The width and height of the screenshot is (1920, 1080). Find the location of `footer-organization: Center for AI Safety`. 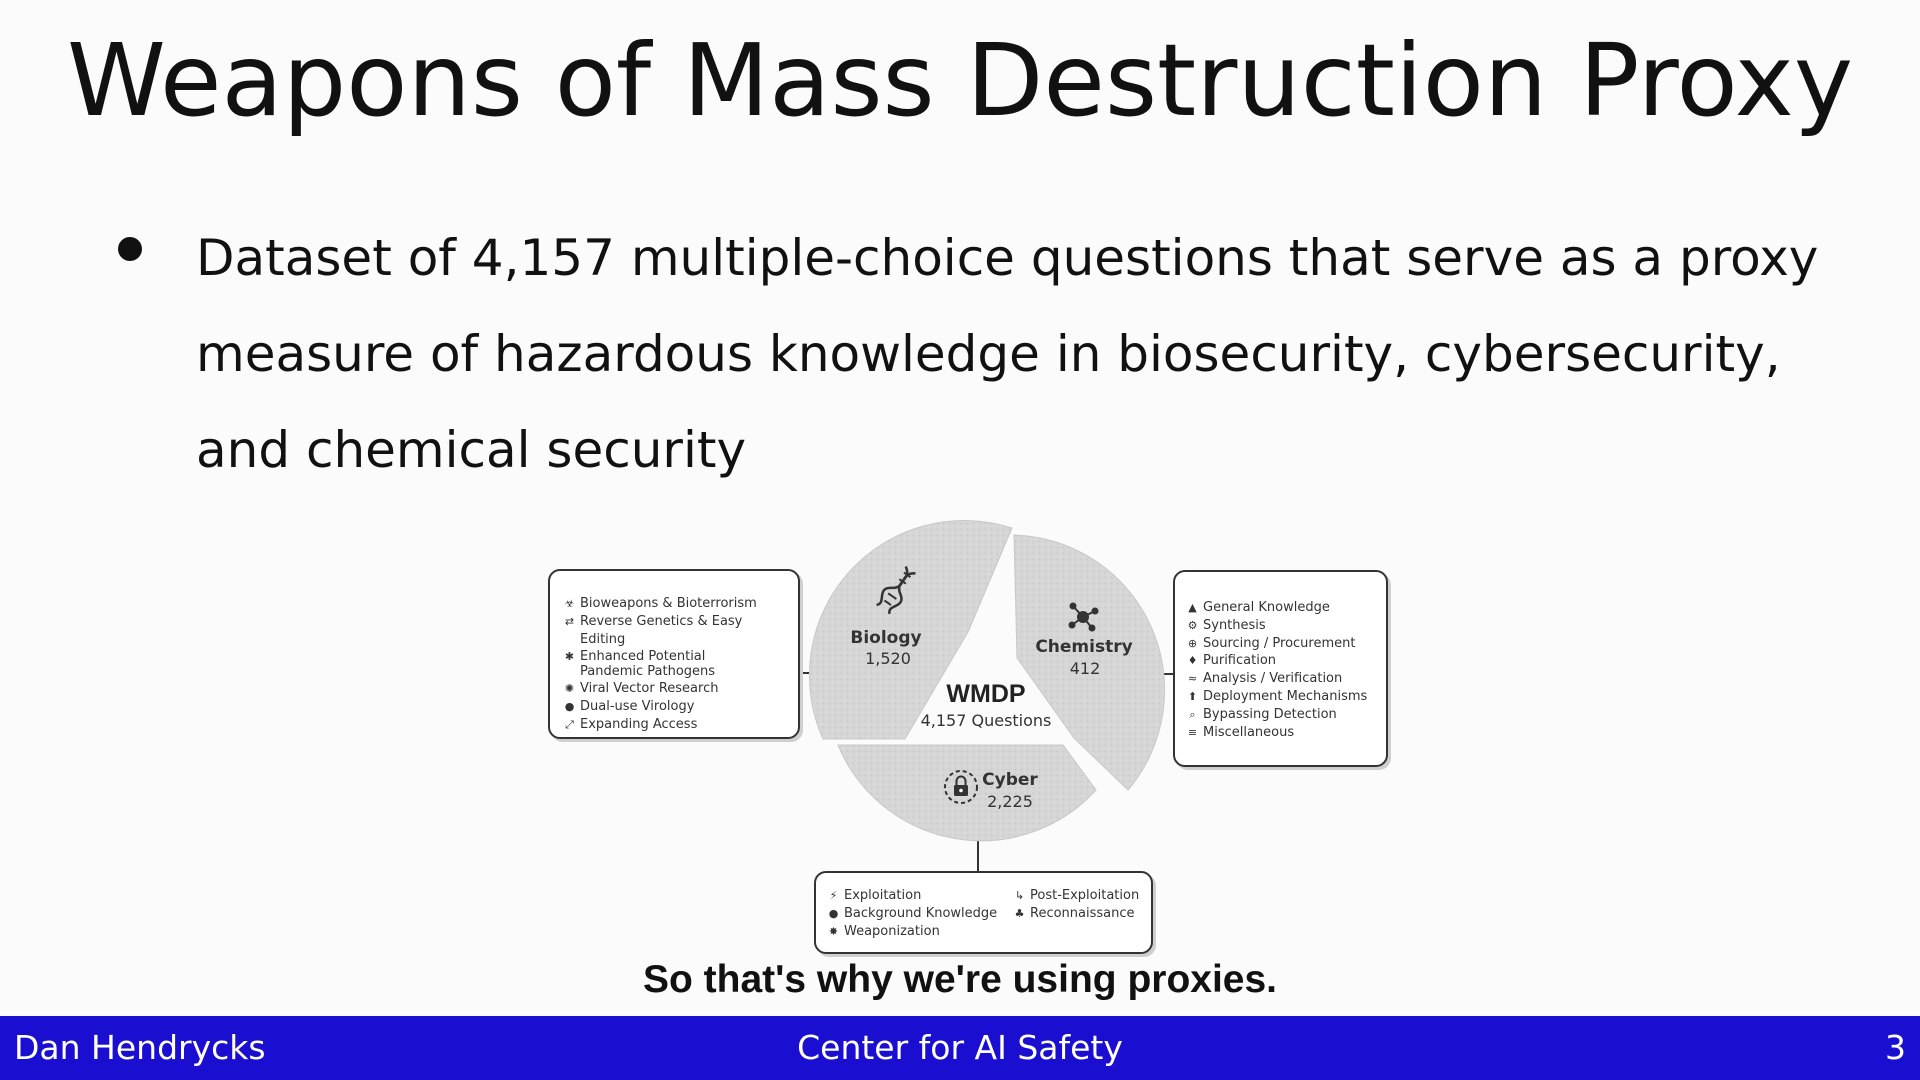

footer-organization: Center for AI Safety is located at coordinates (960, 1047).